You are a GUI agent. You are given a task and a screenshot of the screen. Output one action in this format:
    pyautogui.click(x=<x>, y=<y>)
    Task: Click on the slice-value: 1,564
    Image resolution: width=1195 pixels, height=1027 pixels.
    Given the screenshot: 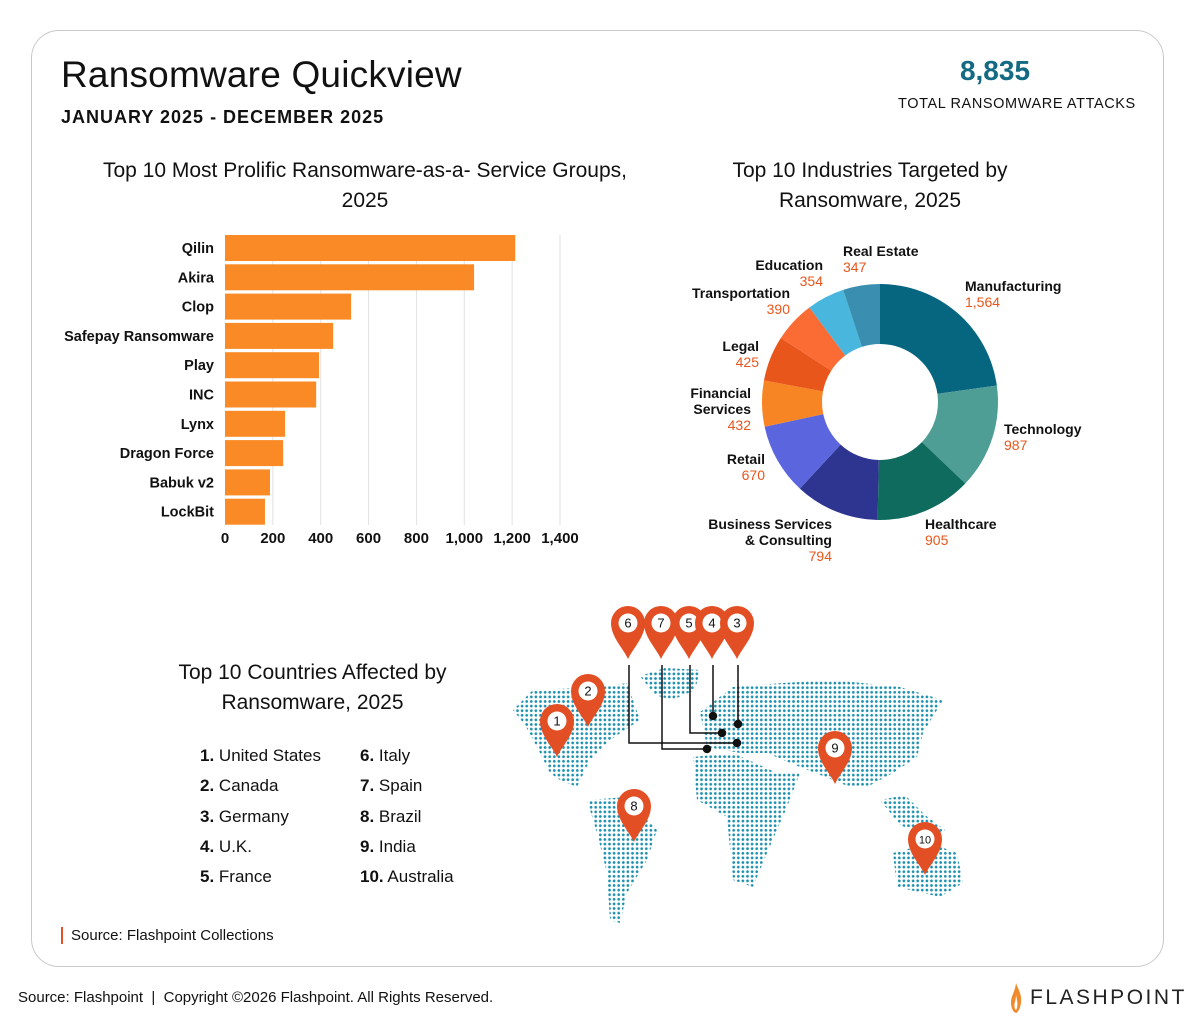 What is the action you would take?
    pyautogui.click(x=982, y=302)
    